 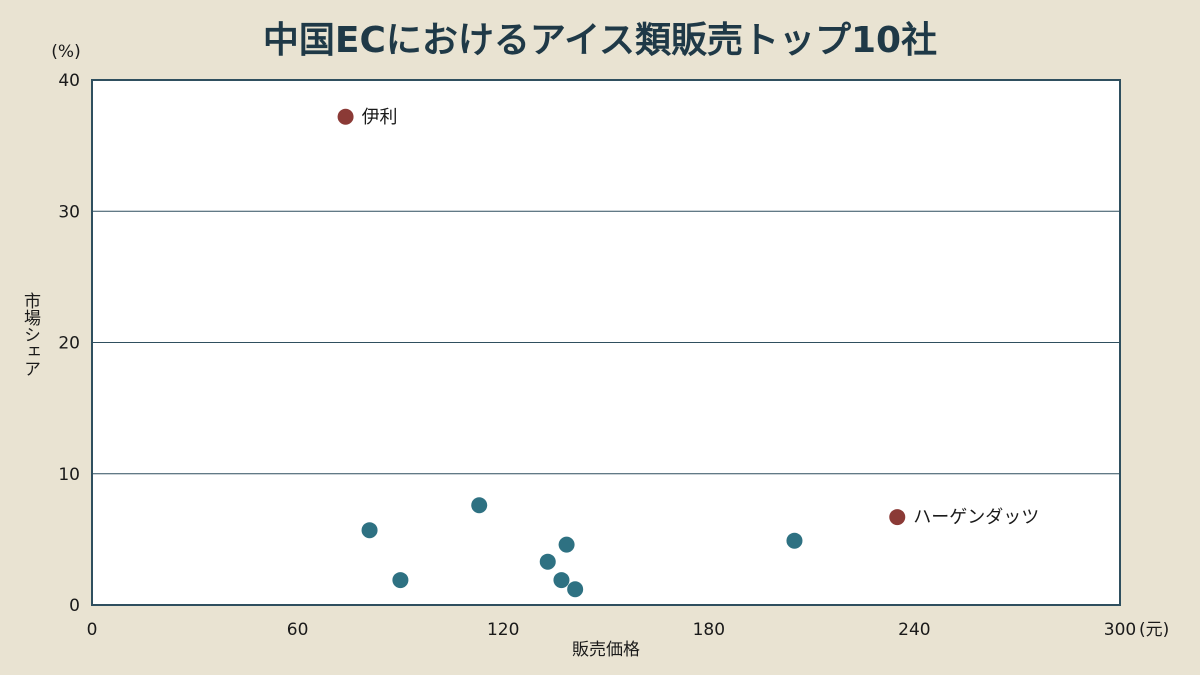 I want to click on x-axis-unit: (元), so click(x=1154, y=630).